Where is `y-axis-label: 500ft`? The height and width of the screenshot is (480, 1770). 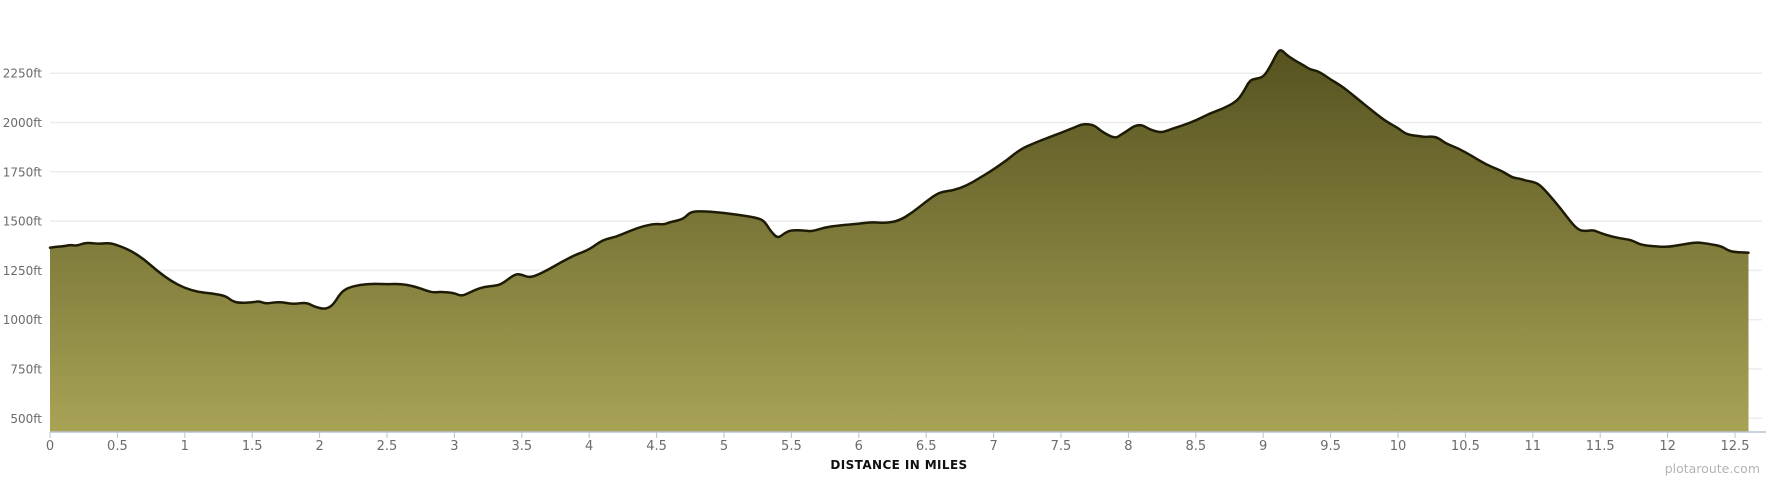
y-axis-label: 500ft is located at coordinates (26, 419).